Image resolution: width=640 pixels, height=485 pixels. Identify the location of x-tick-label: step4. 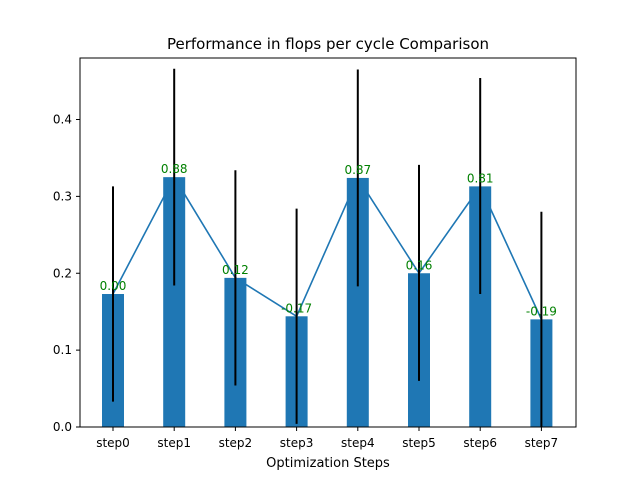
(358, 443).